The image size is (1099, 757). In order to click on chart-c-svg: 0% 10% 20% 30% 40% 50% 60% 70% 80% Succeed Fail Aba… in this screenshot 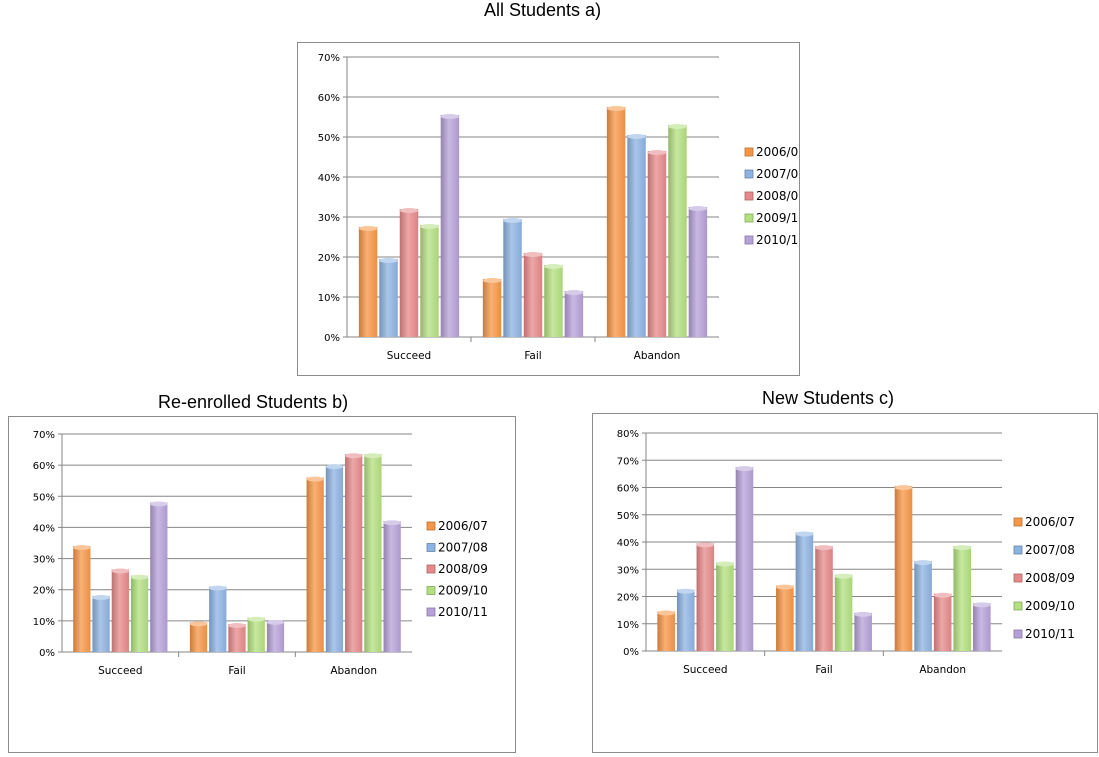, I will do `click(846, 552)`.